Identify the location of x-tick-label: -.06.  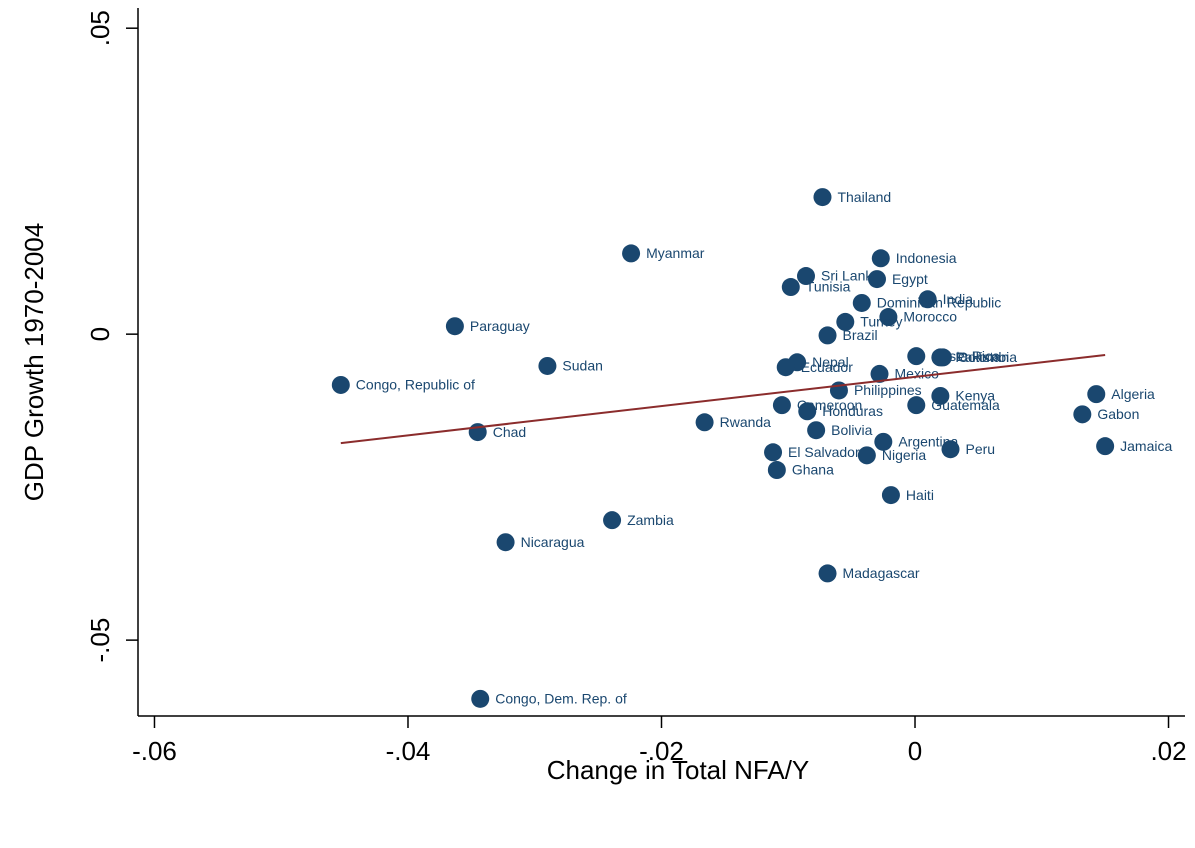
(154, 751).